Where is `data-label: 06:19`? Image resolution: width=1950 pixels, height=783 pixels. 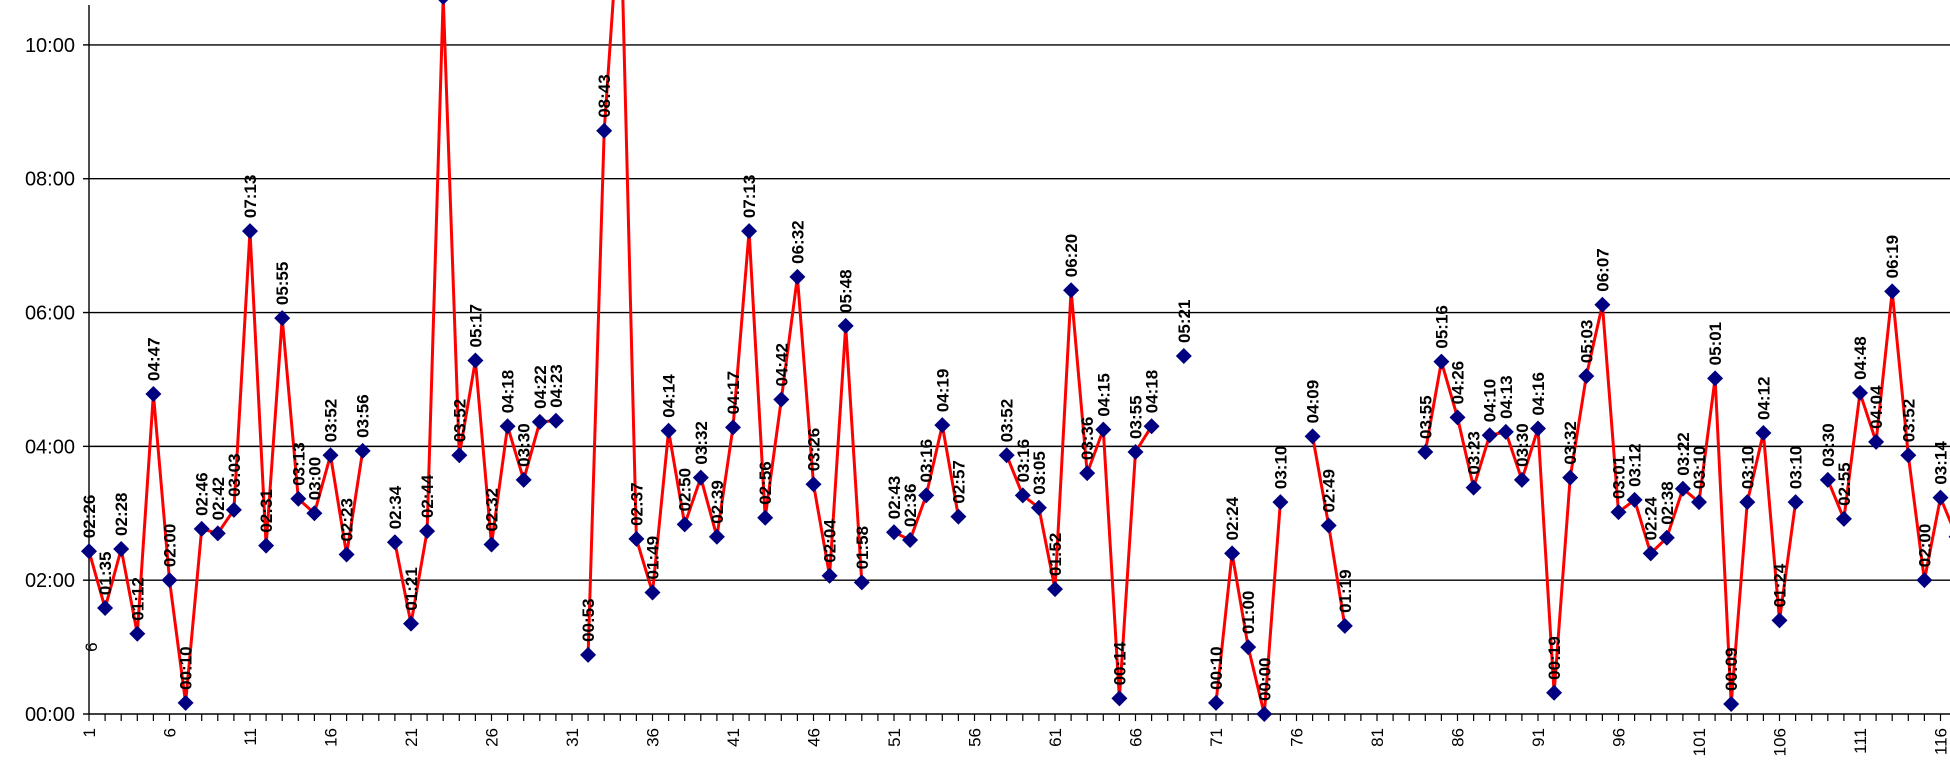
data-label: 06:19 is located at coordinates (1892, 256).